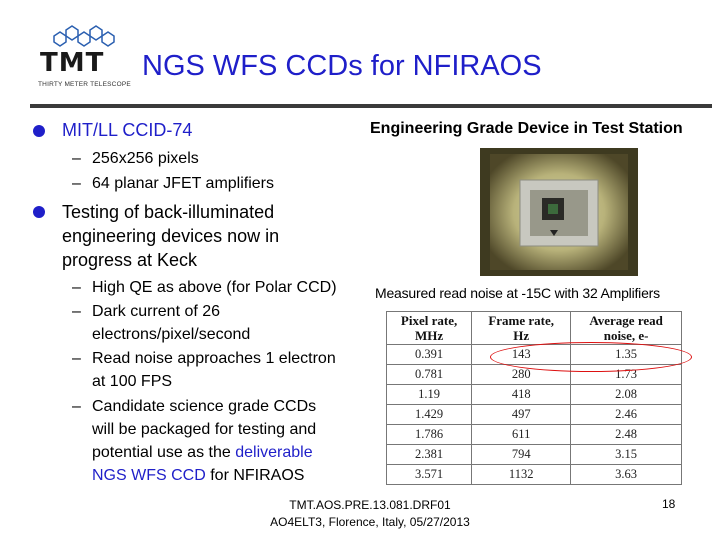 This screenshot has width=720, height=540. Describe the element at coordinates (429, 474) in the screenshot. I see `table-cell: 3.571` at that location.